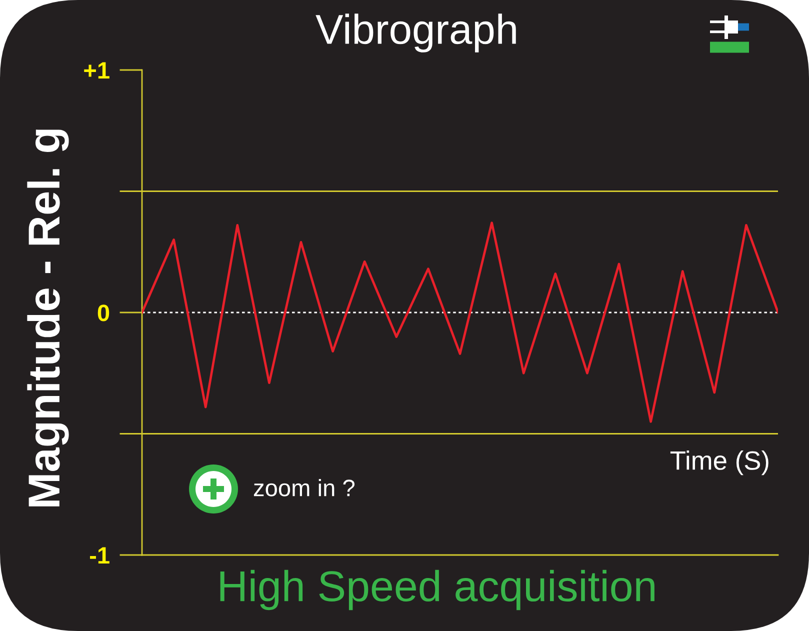 This screenshot has height=631, width=809. I want to click on annotation: zoom in ?, so click(304, 487).